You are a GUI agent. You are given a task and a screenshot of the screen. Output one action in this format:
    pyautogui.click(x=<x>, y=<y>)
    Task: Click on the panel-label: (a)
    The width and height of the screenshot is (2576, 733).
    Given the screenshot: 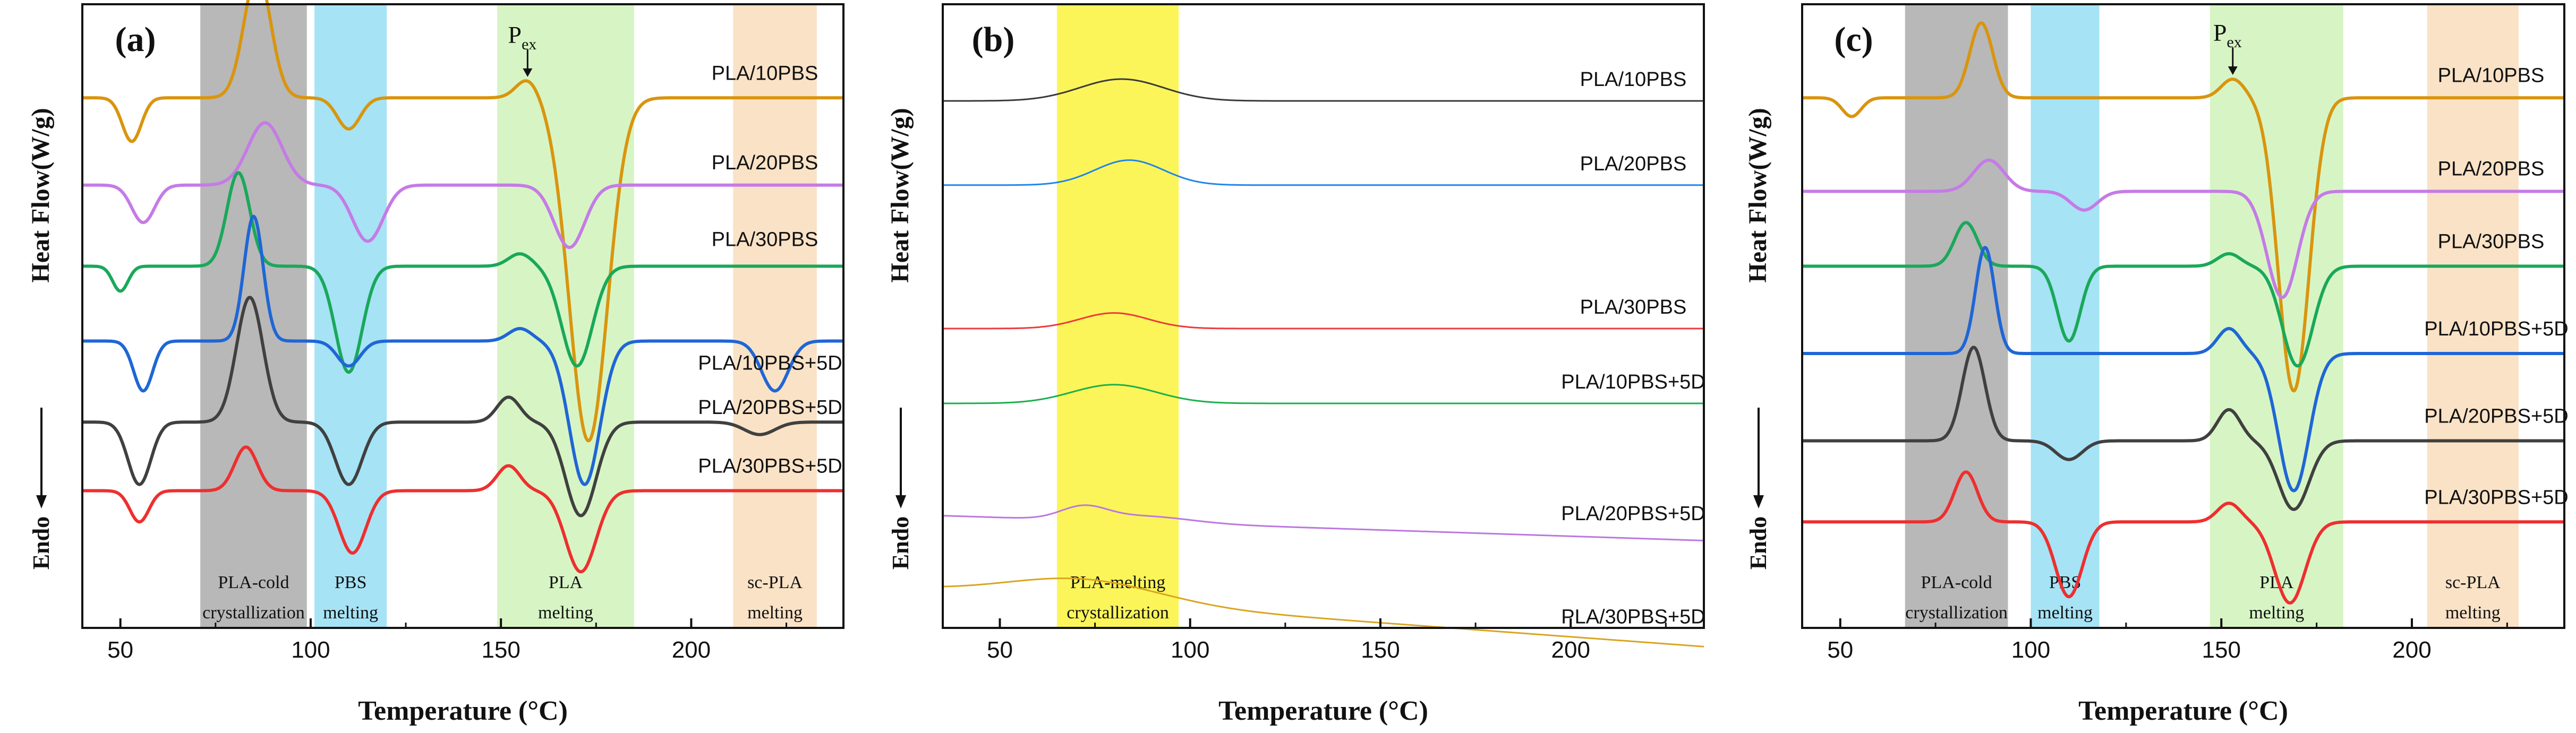 What is the action you would take?
    pyautogui.click(x=136, y=39)
    